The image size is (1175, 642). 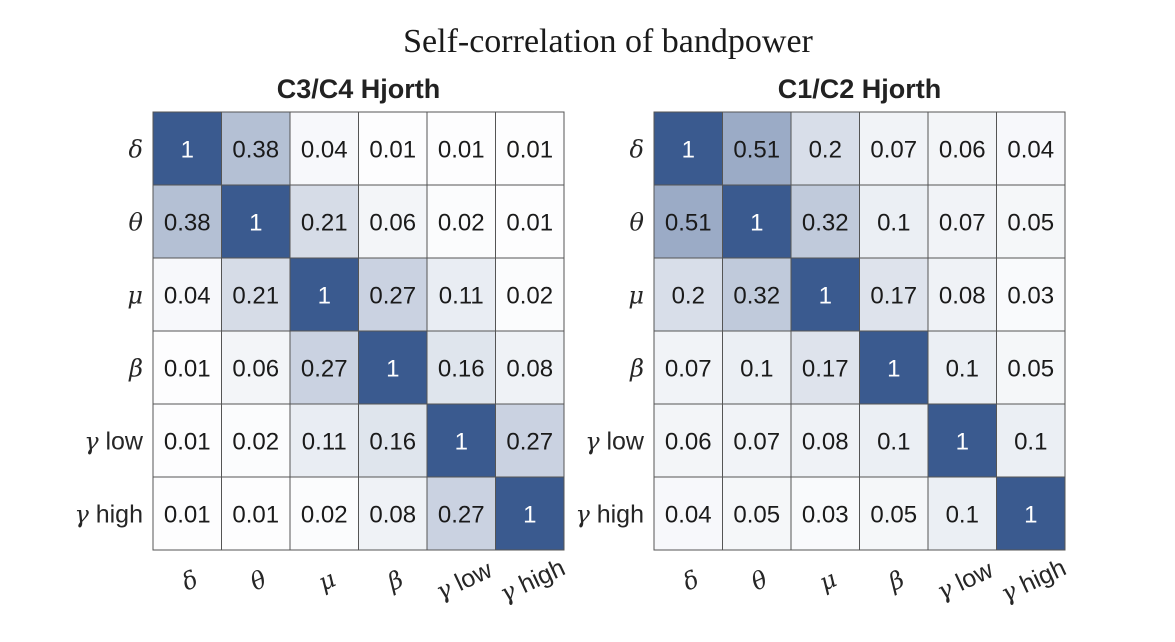 I want to click on cell-value-label: 0.2, so click(x=688, y=296).